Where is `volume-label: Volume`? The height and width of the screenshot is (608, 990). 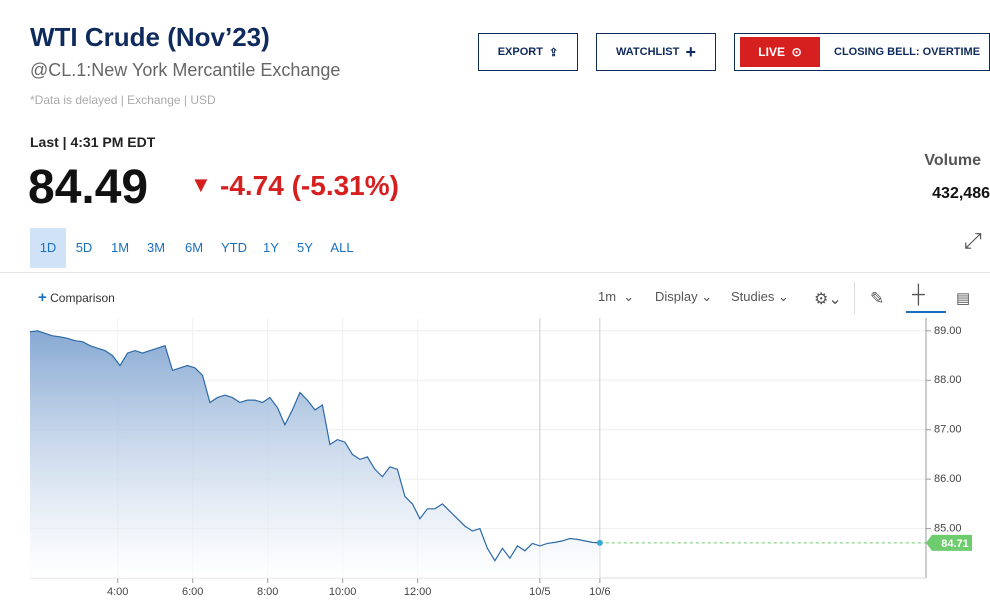
volume-label: Volume is located at coordinates (952, 160).